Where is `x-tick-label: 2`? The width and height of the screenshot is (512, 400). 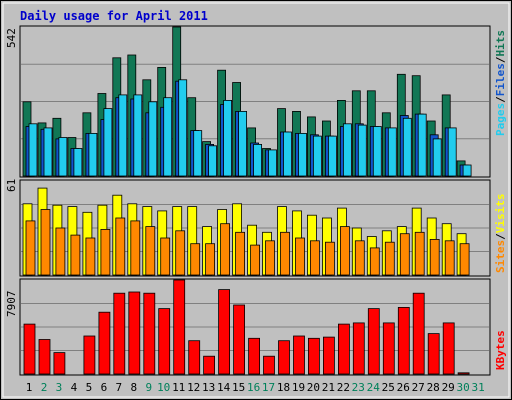 x-tick-label: 2 is located at coordinates (44, 387).